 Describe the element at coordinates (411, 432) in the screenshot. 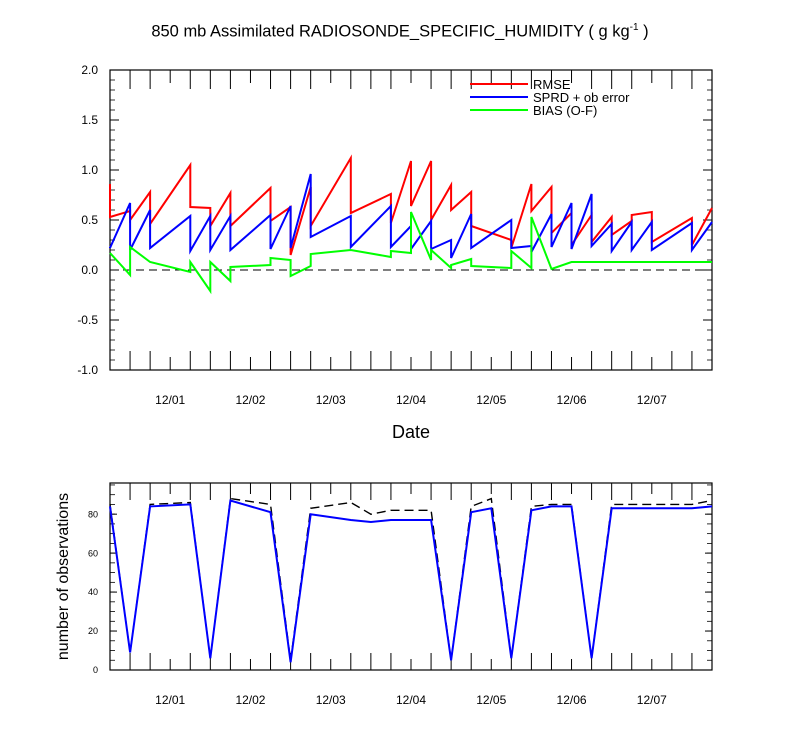

I see `top-xlabel: Date` at that location.